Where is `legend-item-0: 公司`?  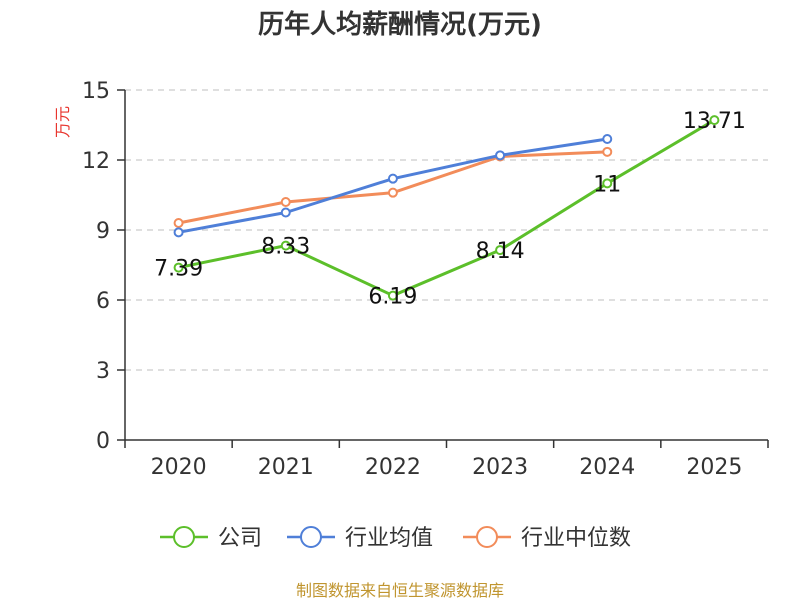 legend-item-0: 公司 is located at coordinates (211, 538).